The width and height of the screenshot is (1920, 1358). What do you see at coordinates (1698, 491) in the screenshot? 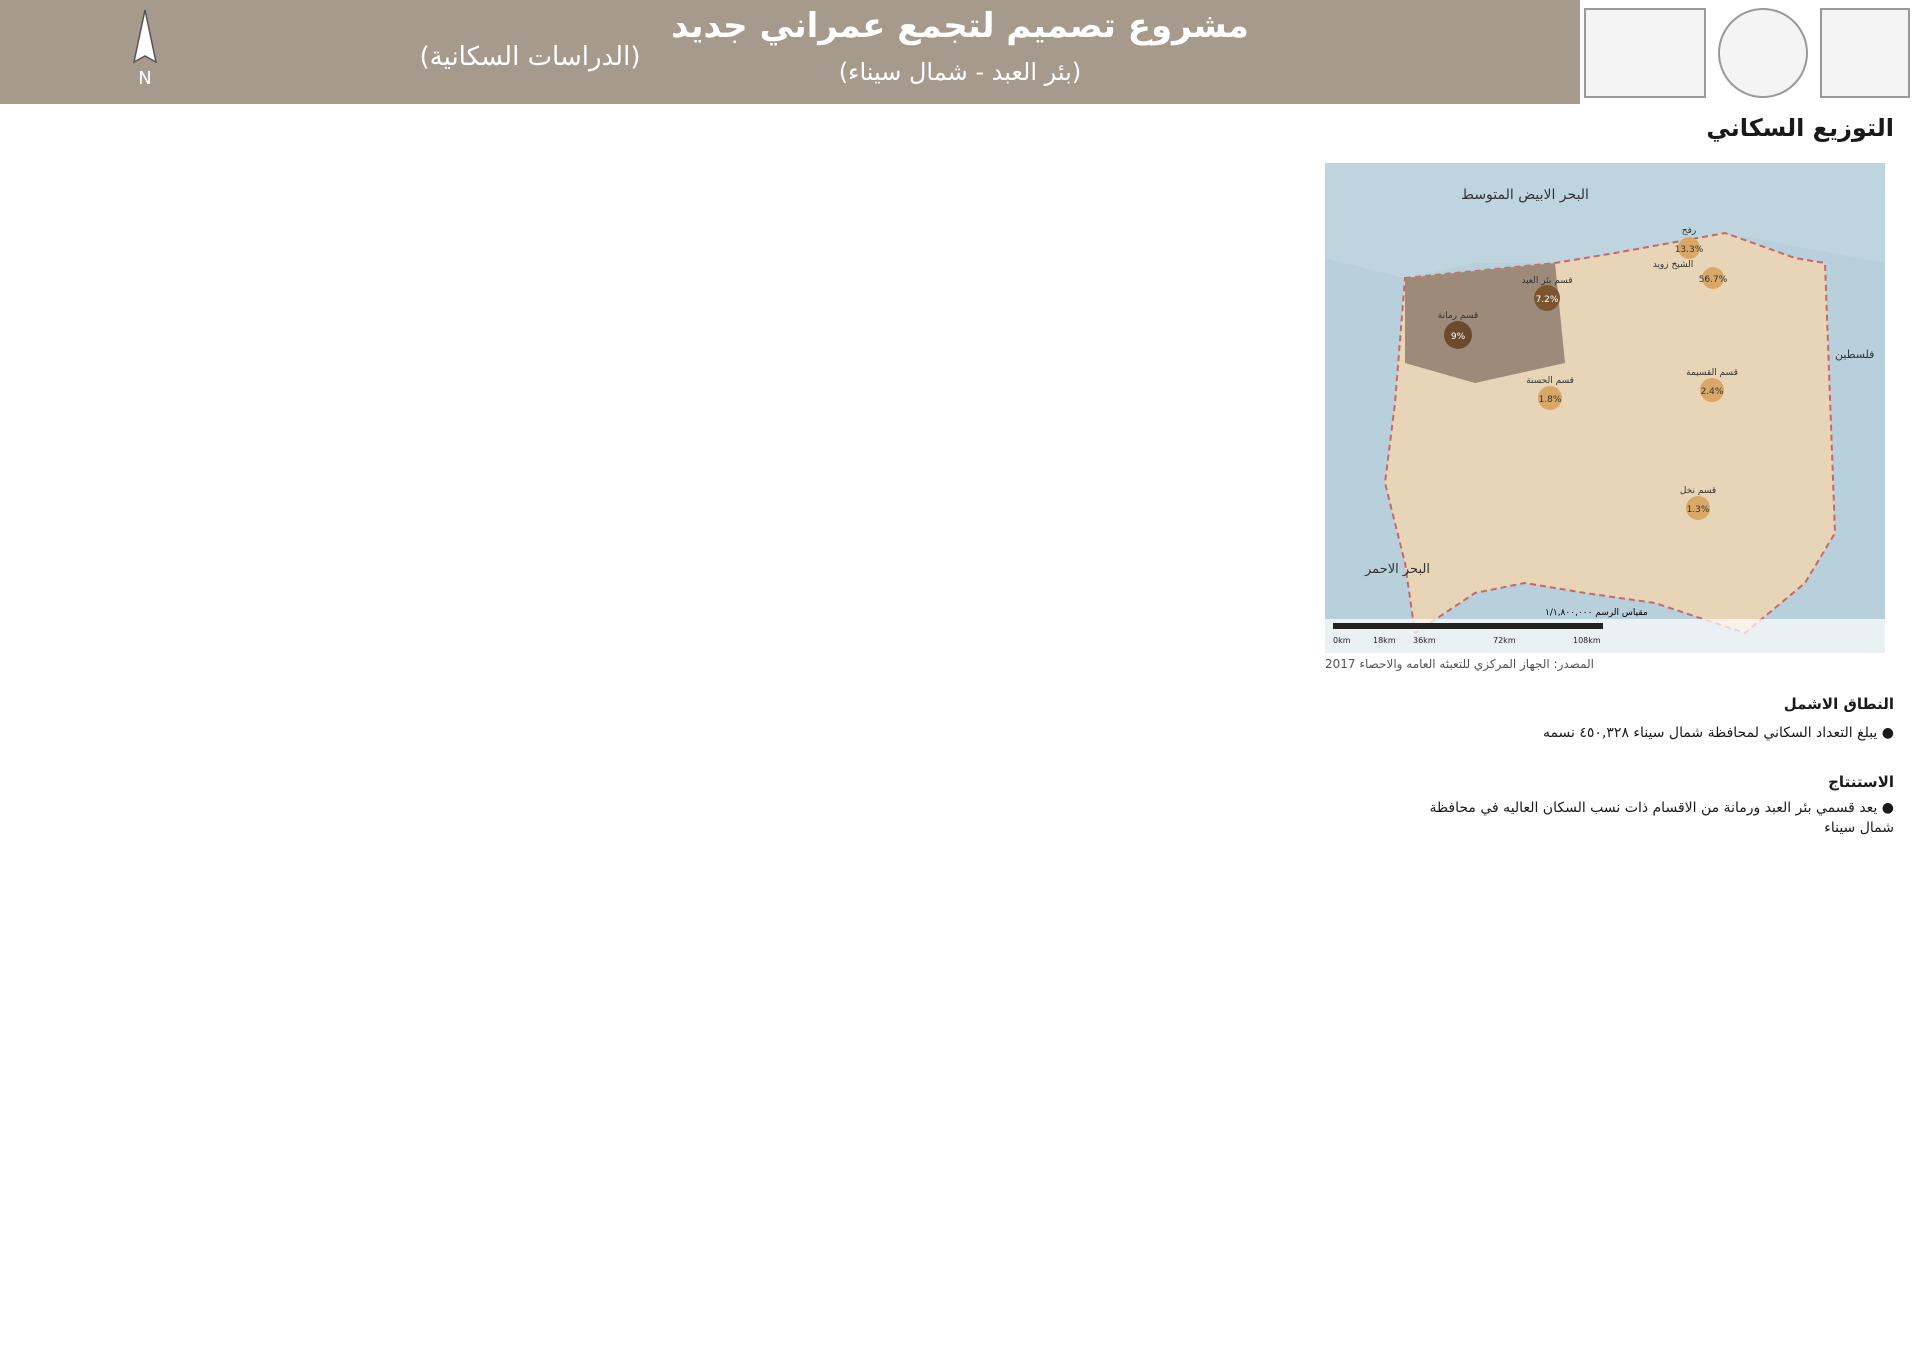
I see `svg-text: قسم نخل` at bounding box center [1698, 491].